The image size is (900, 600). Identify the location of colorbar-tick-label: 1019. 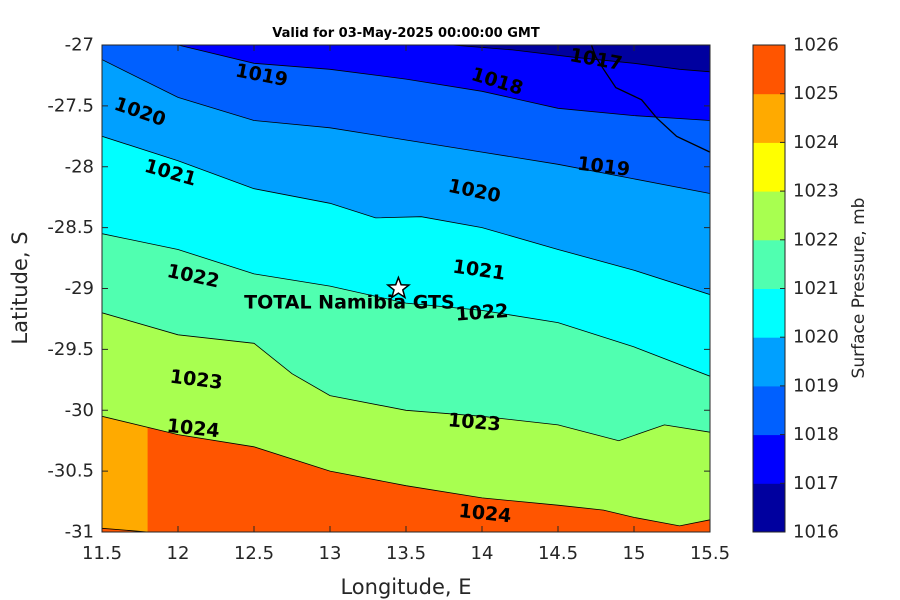
(816, 385).